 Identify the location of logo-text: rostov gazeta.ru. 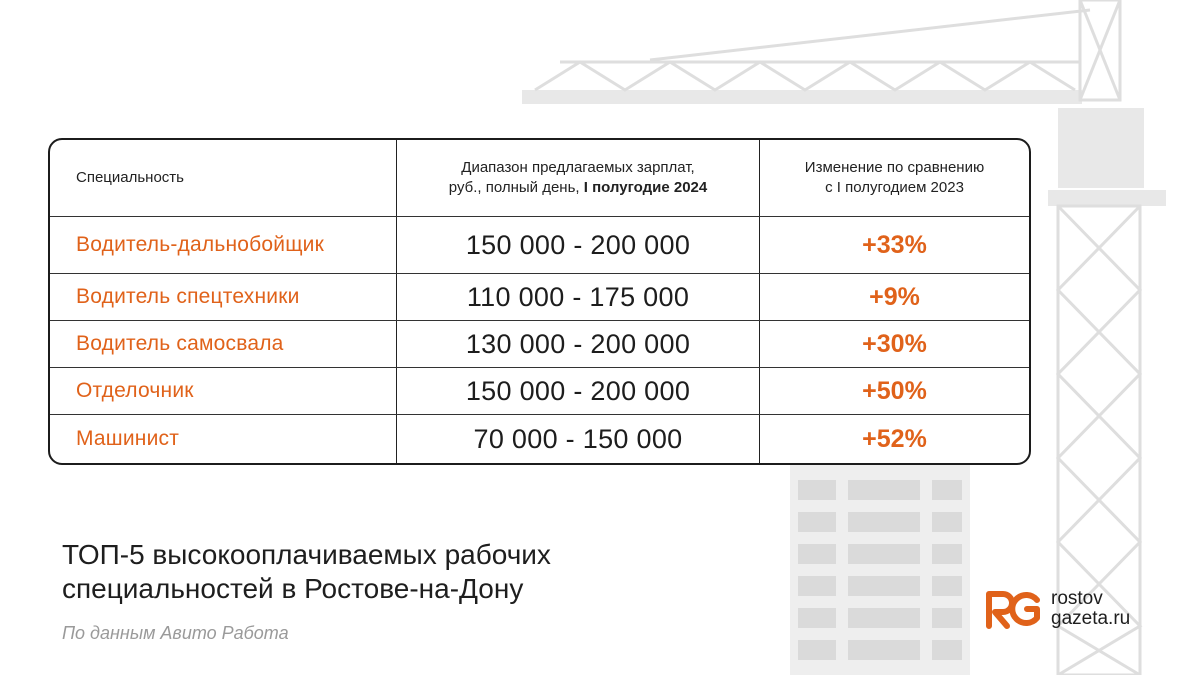
(1090, 609).